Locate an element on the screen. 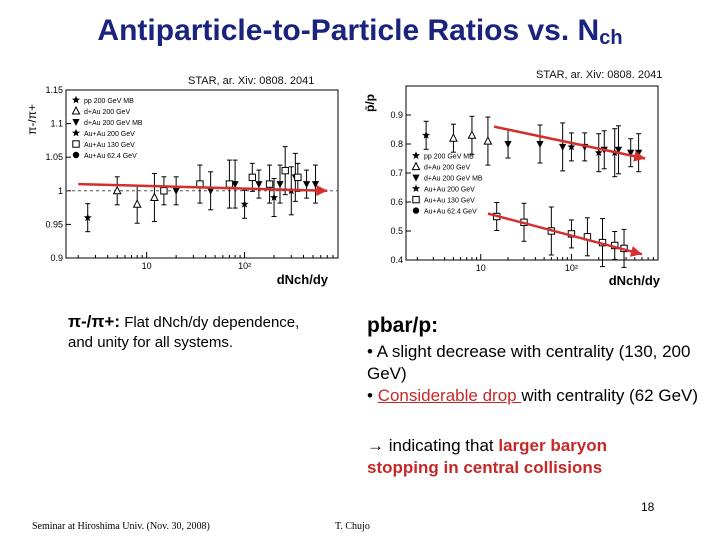 Image resolution: width=720 pixels, height=540 pixels. right-ylabel: p̄/p is located at coordinates (370, 103).